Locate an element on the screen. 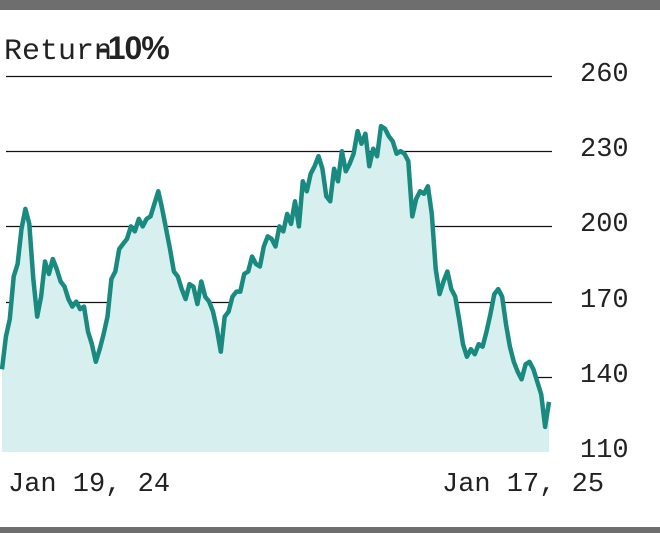  y-tick-label-230: 230 is located at coordinates (604, 149).